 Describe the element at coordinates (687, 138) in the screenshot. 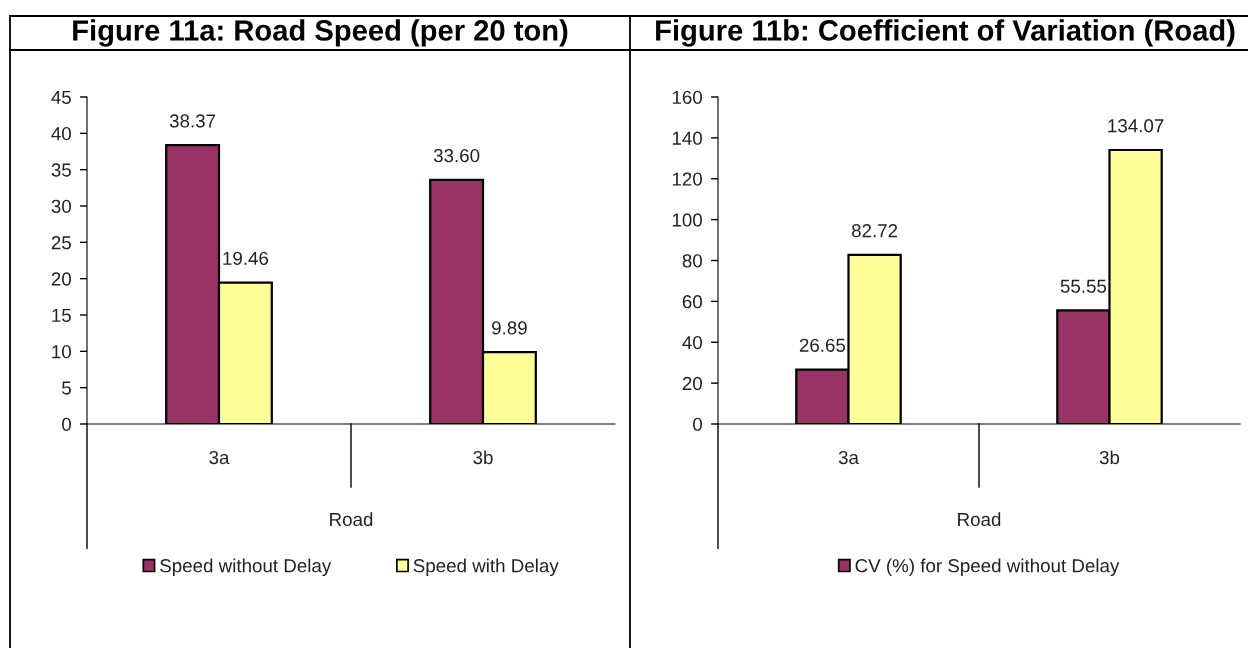

I see `y-tick-label: 140` at that location.